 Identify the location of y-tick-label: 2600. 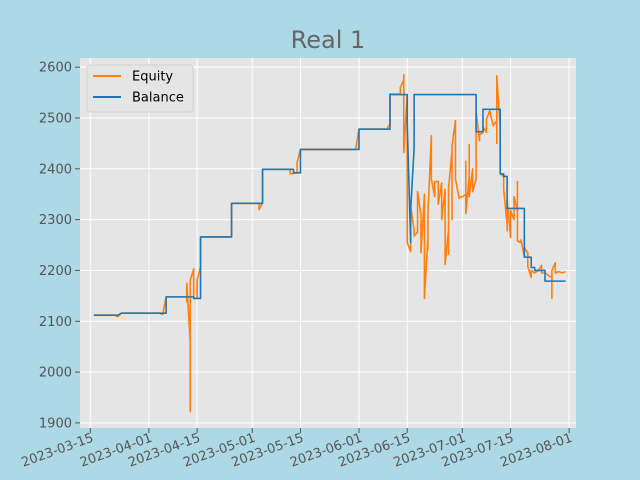
(55, 68).